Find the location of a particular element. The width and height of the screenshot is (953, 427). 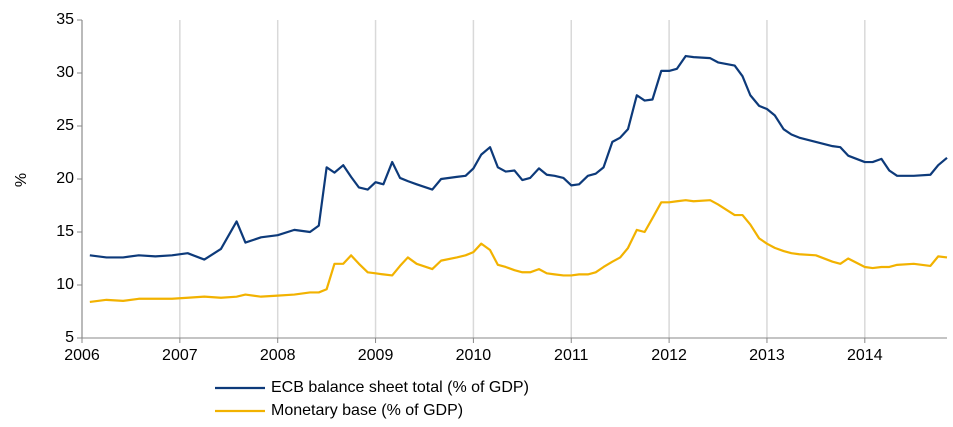

x-tick-label: 2012 is located at coordinates (669, 355).